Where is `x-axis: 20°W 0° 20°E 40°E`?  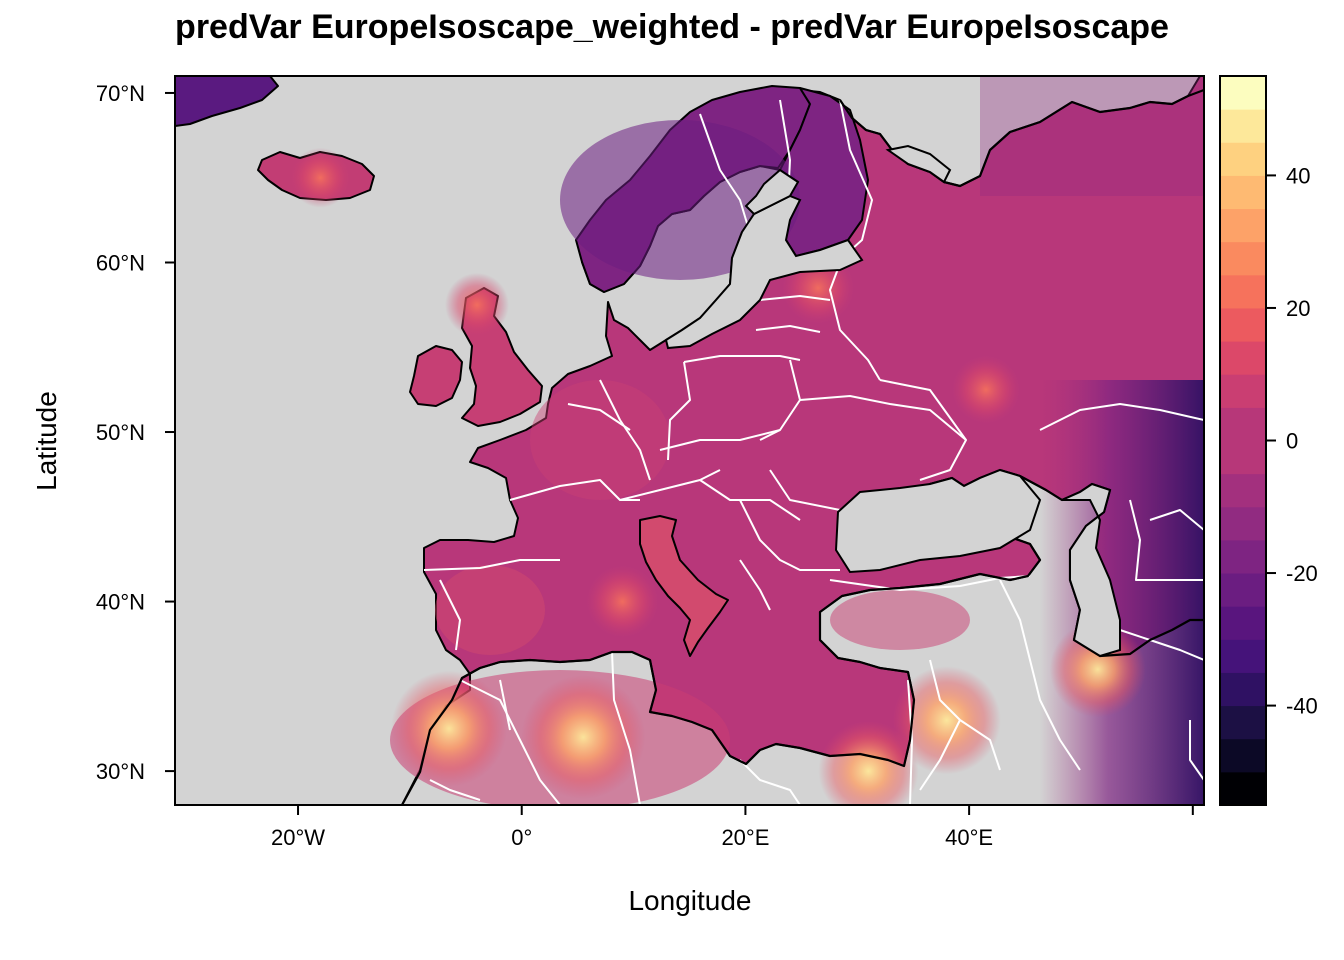 x-axis: 20°W 0° 20°E 40°E is located at coordinates (732, 827).